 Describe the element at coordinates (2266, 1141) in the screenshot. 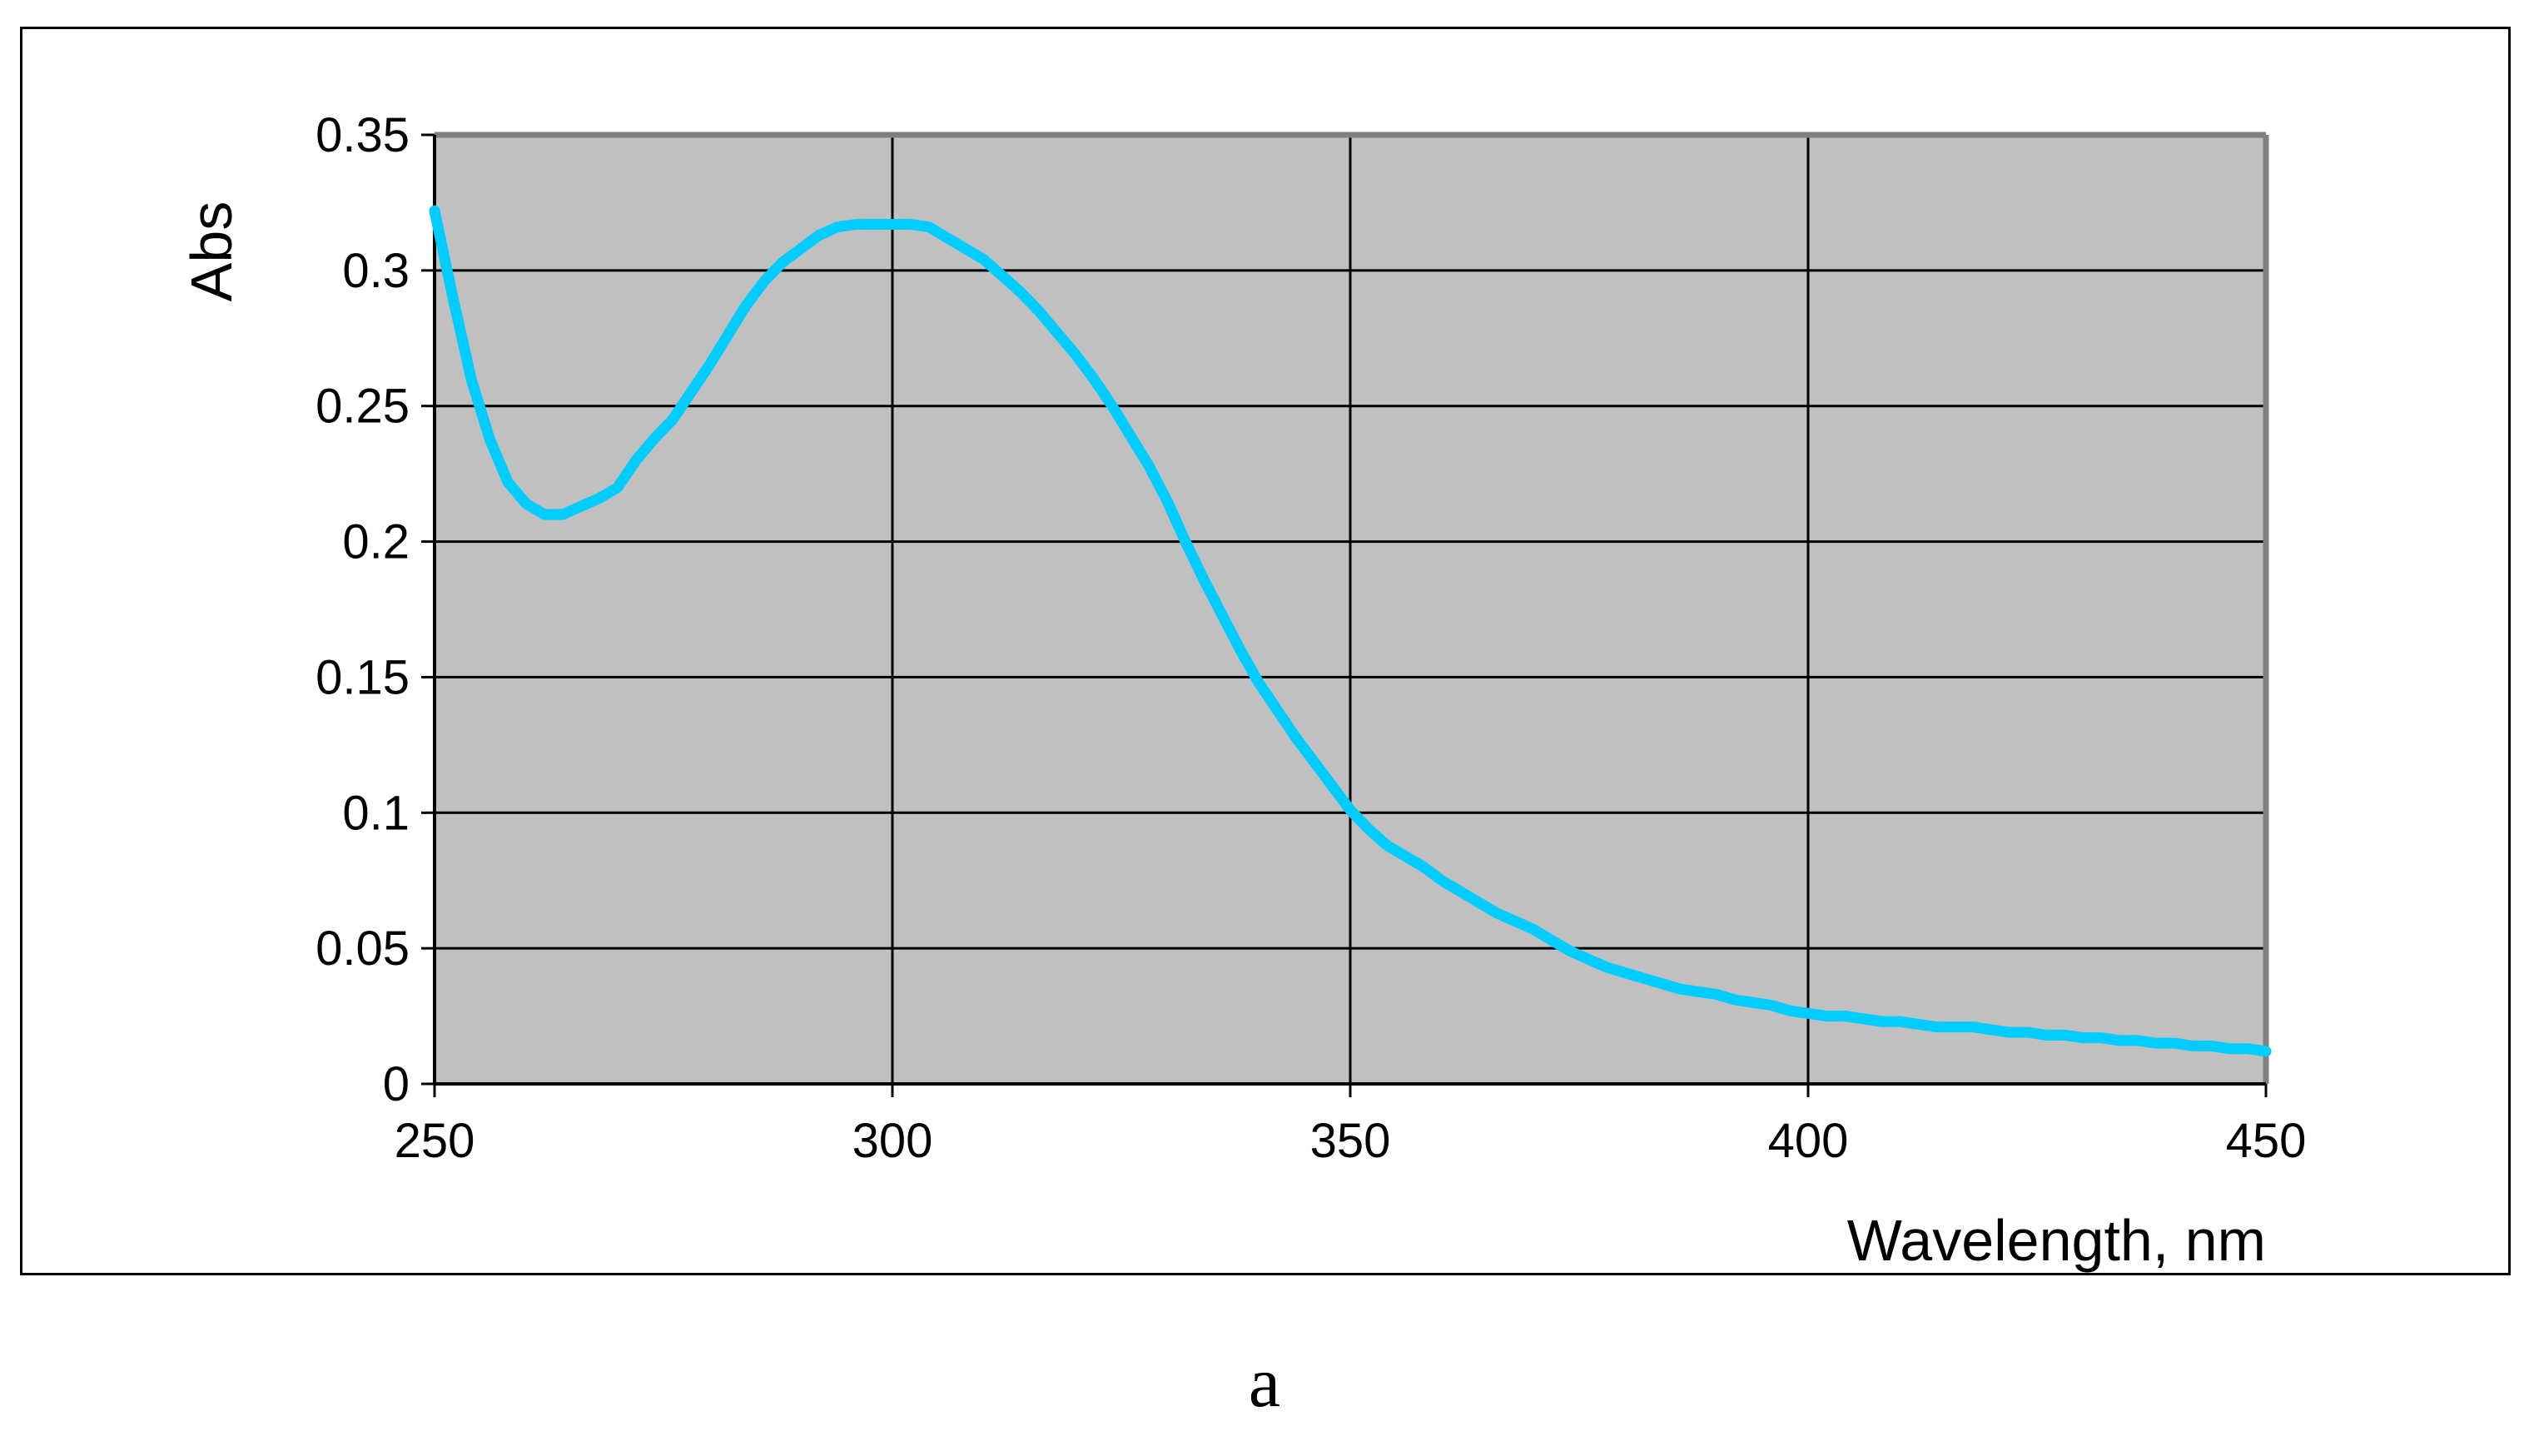

I see `x-tick-label: 450` at that location.